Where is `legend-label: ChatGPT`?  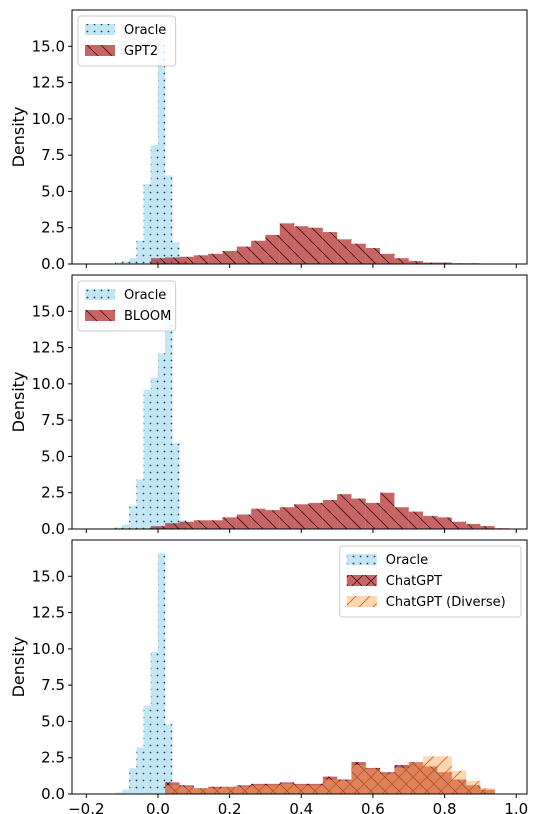 legend-label: ChatGPT is located at coordinates (414, 581).